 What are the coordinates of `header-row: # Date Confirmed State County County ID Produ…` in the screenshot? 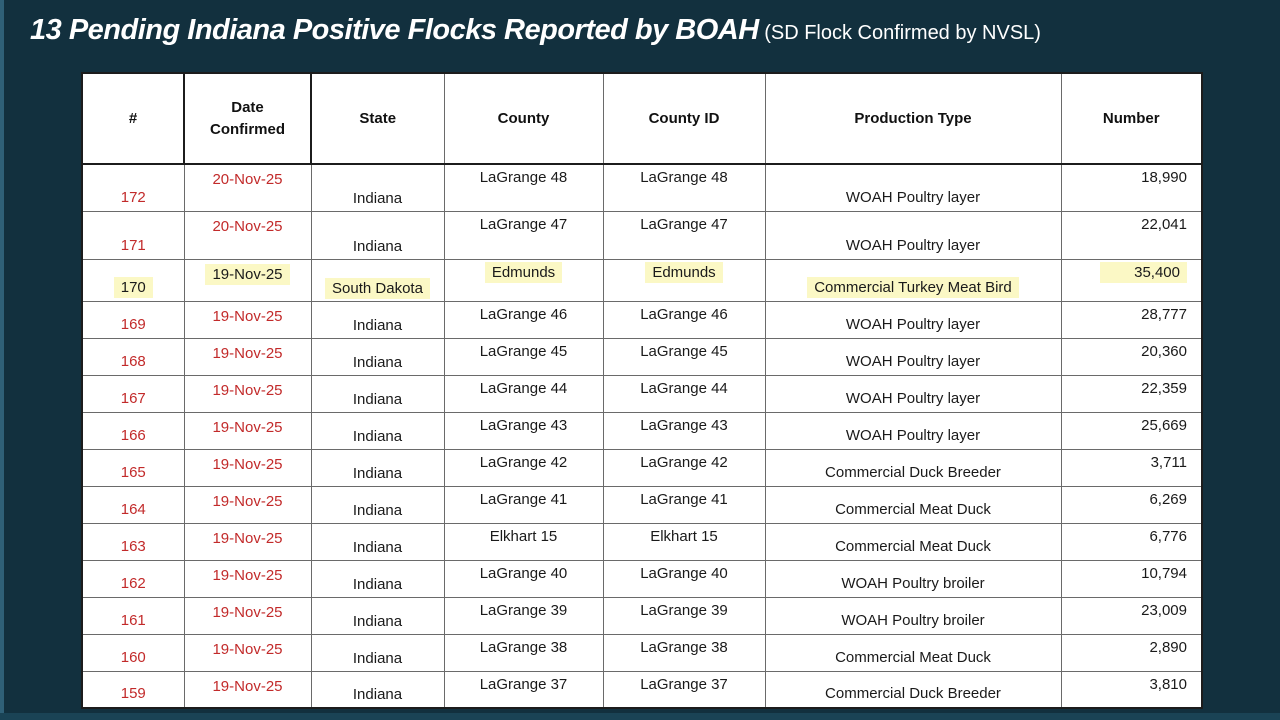 It's located at (642, 118).